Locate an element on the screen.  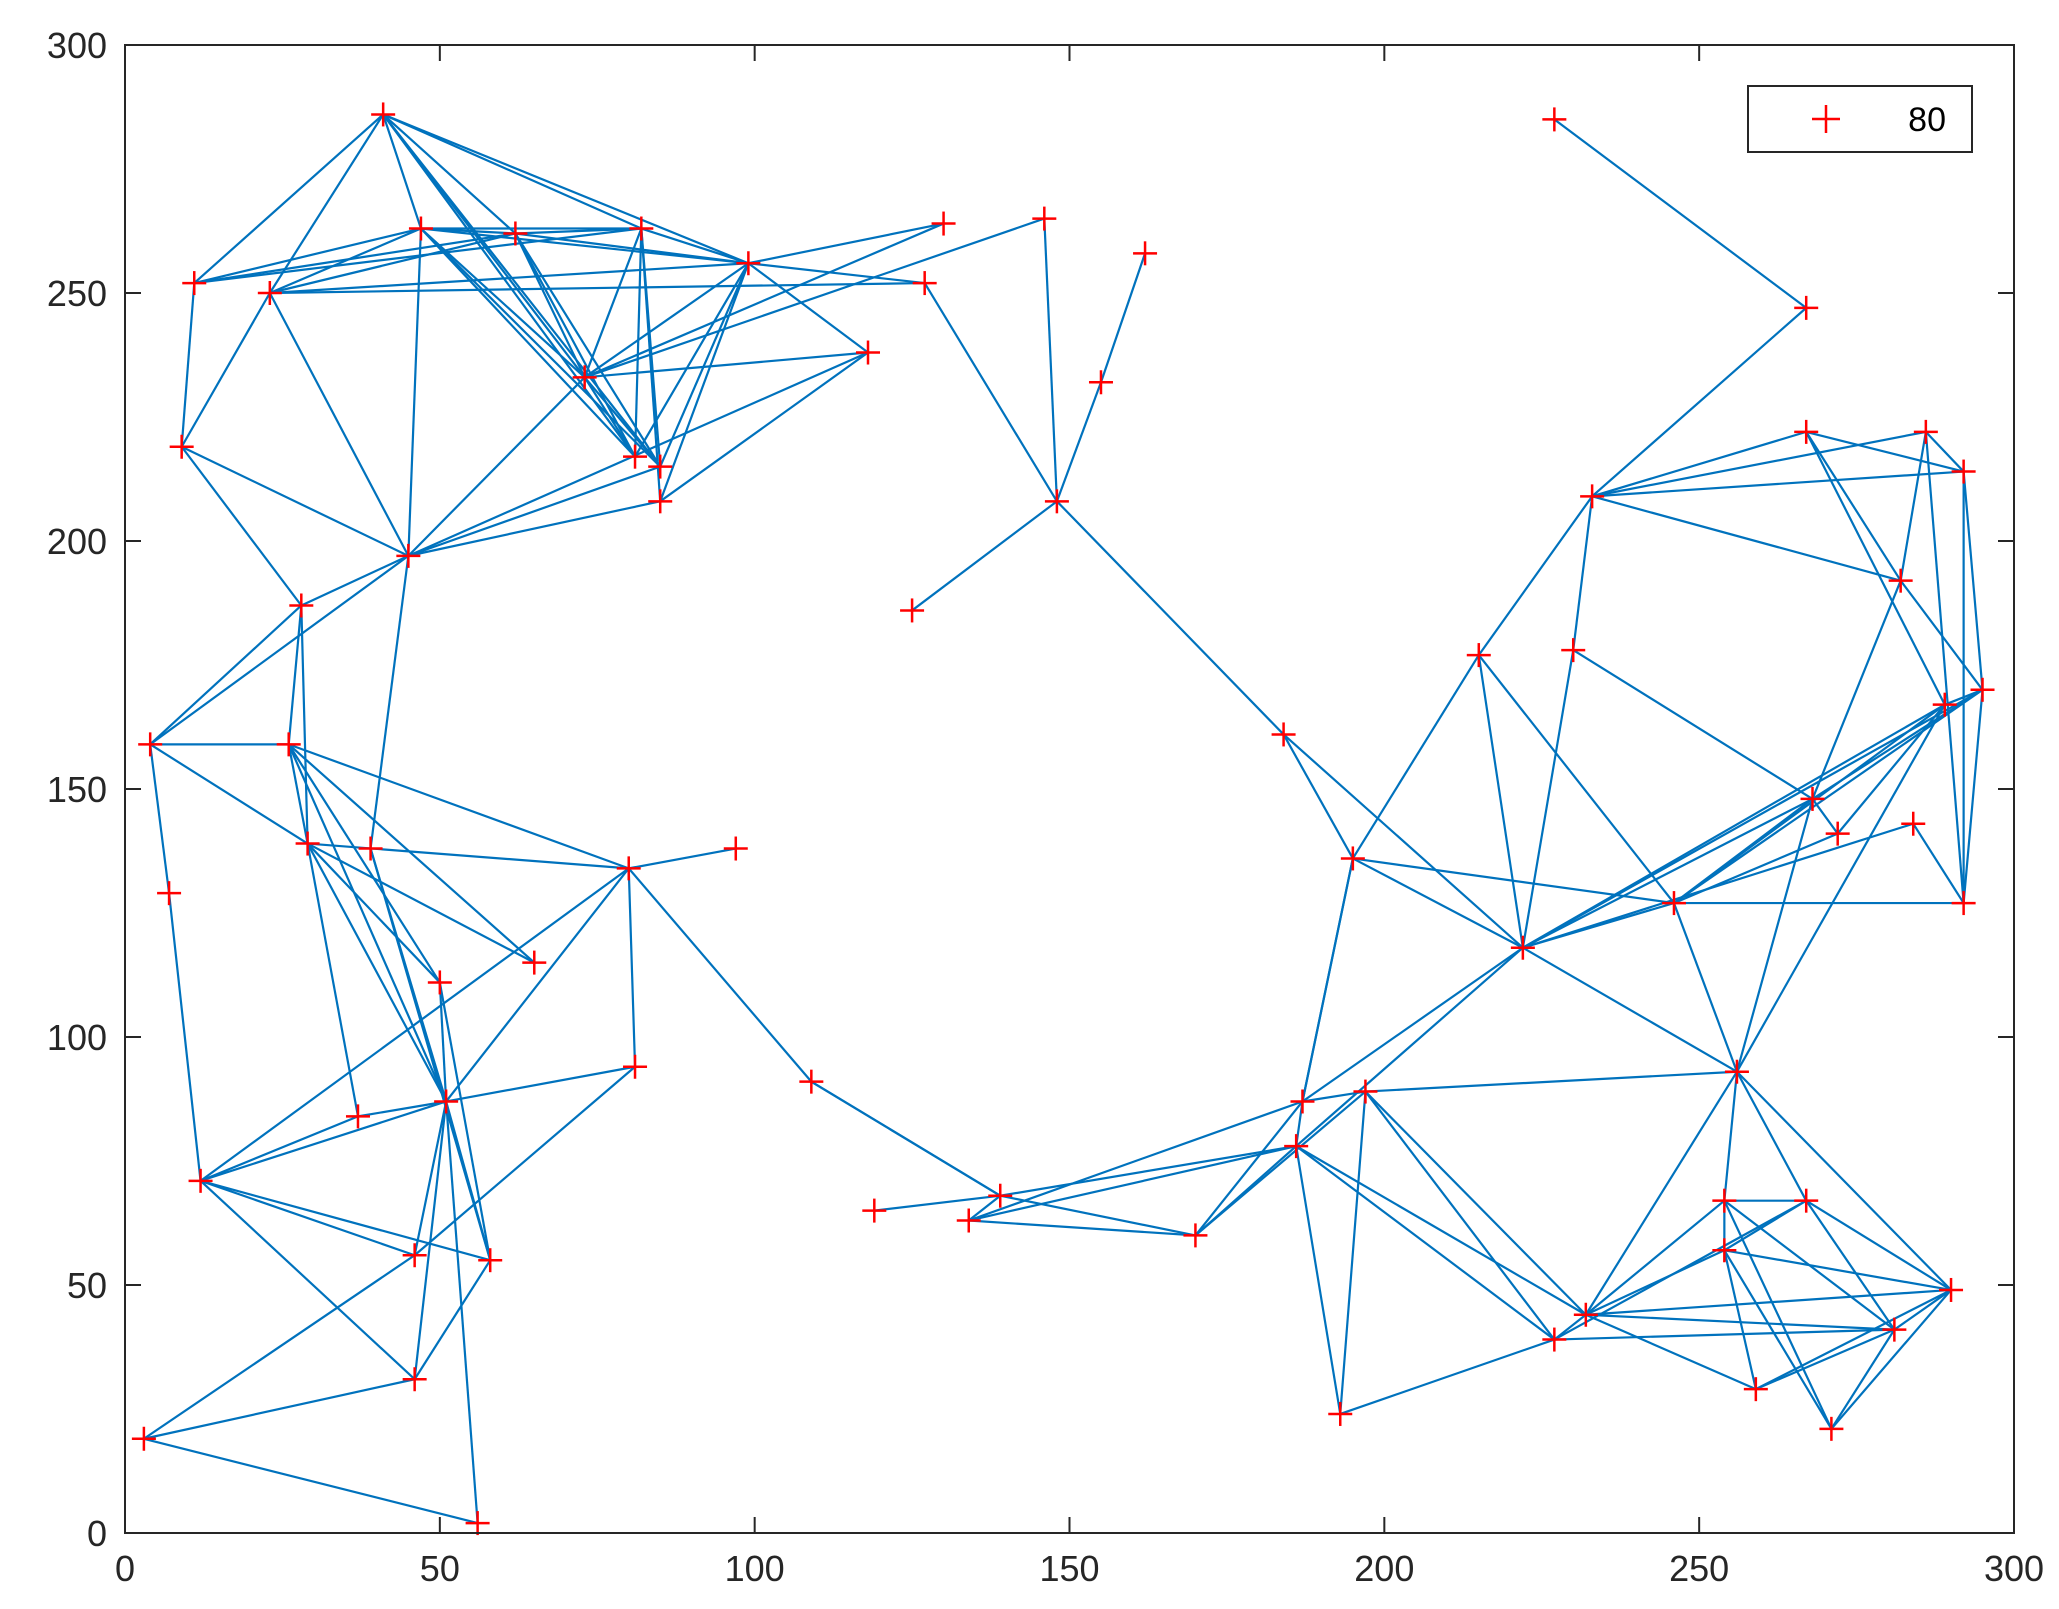
x-tick-label-250: 250 is located at coordinates (1699, 1568).